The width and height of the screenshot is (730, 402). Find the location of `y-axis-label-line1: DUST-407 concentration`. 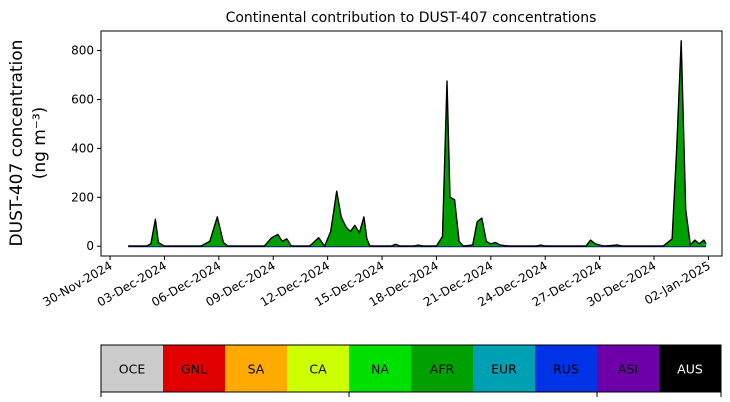

y-axis-label-line1: DUST-407 concentration is located at coordinates (17, 143).